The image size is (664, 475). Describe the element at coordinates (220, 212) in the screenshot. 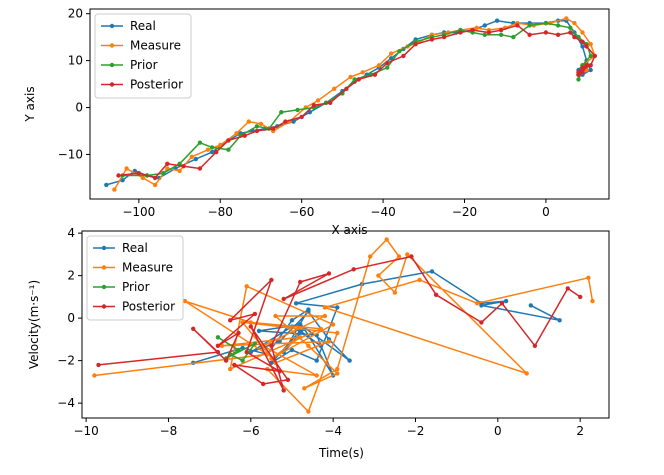

I see `x-tick-label: −80` at that location.